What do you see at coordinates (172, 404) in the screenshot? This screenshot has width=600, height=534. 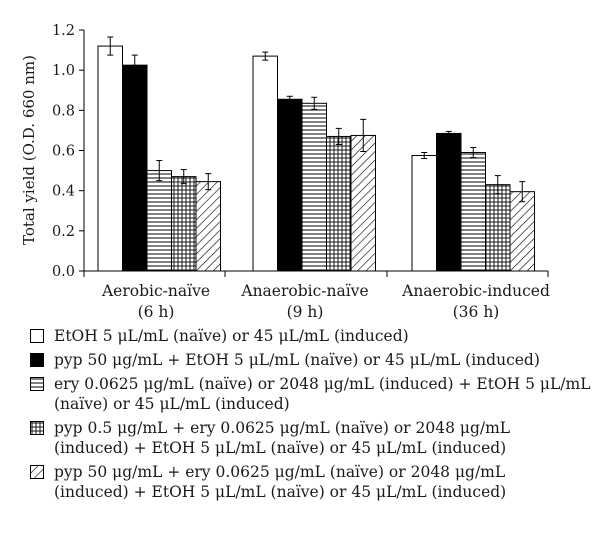 I see `legend-label-cont: (naïve) or 45 μL/mL (induced)` at bounding box center [172, 404].